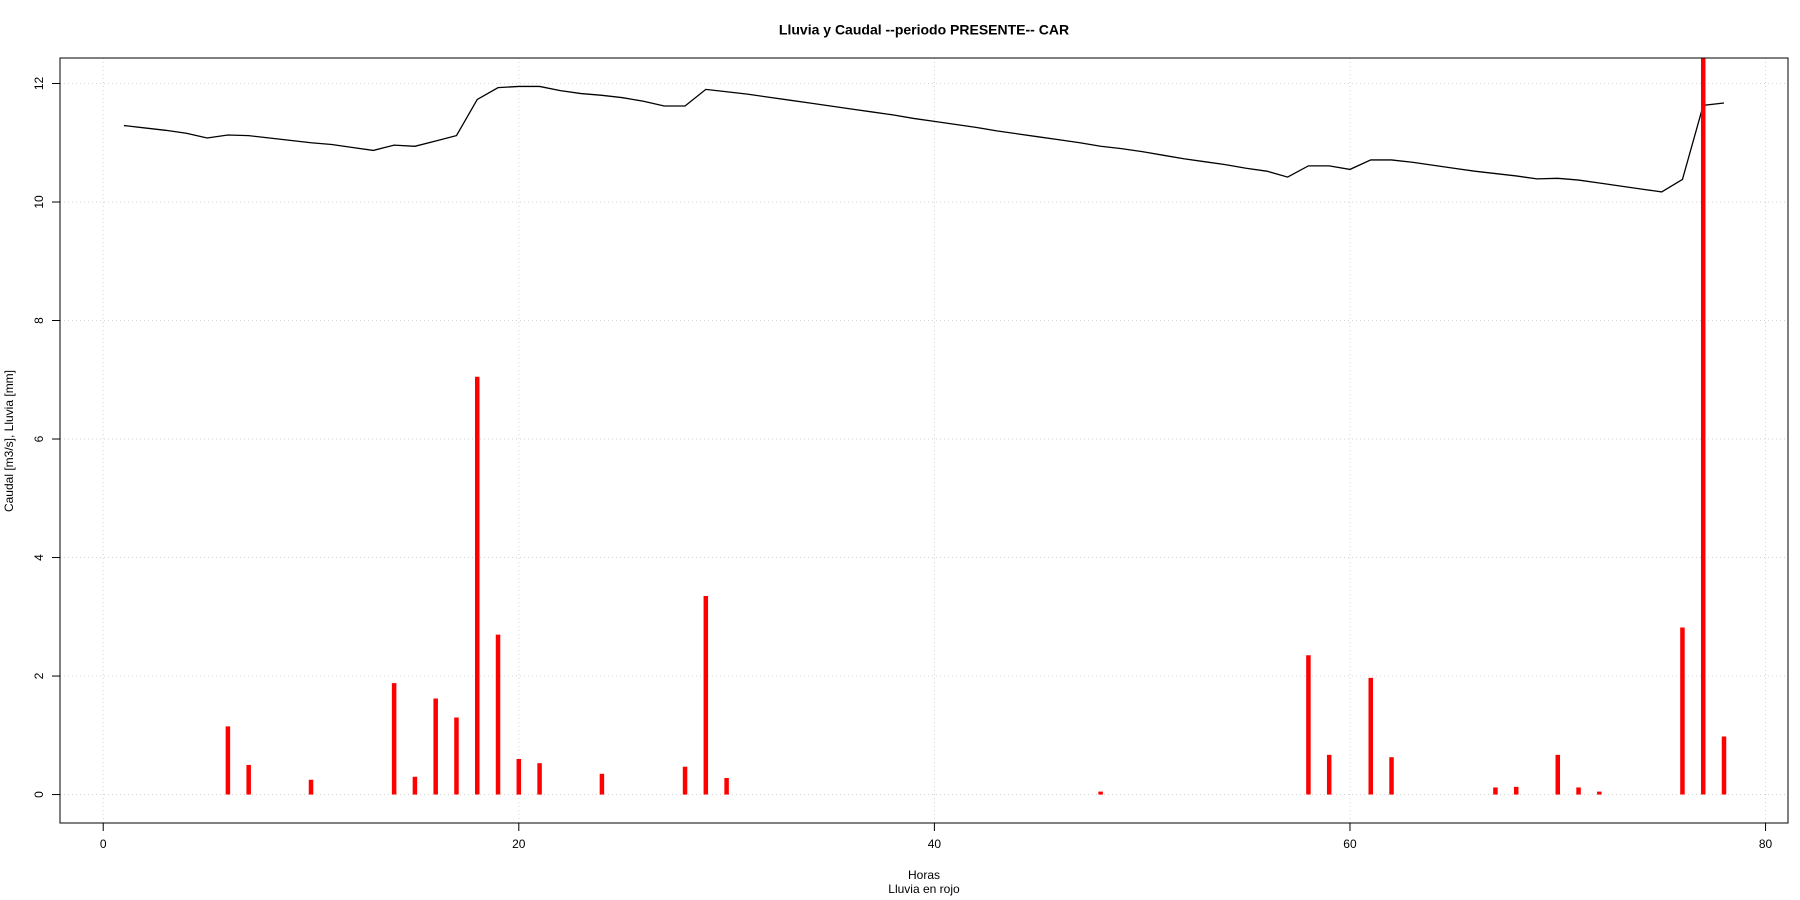 Image resolution: width=1800 pixels, height=900 pixels. I want to click on y-tick-label: 0, so click(39, 794).